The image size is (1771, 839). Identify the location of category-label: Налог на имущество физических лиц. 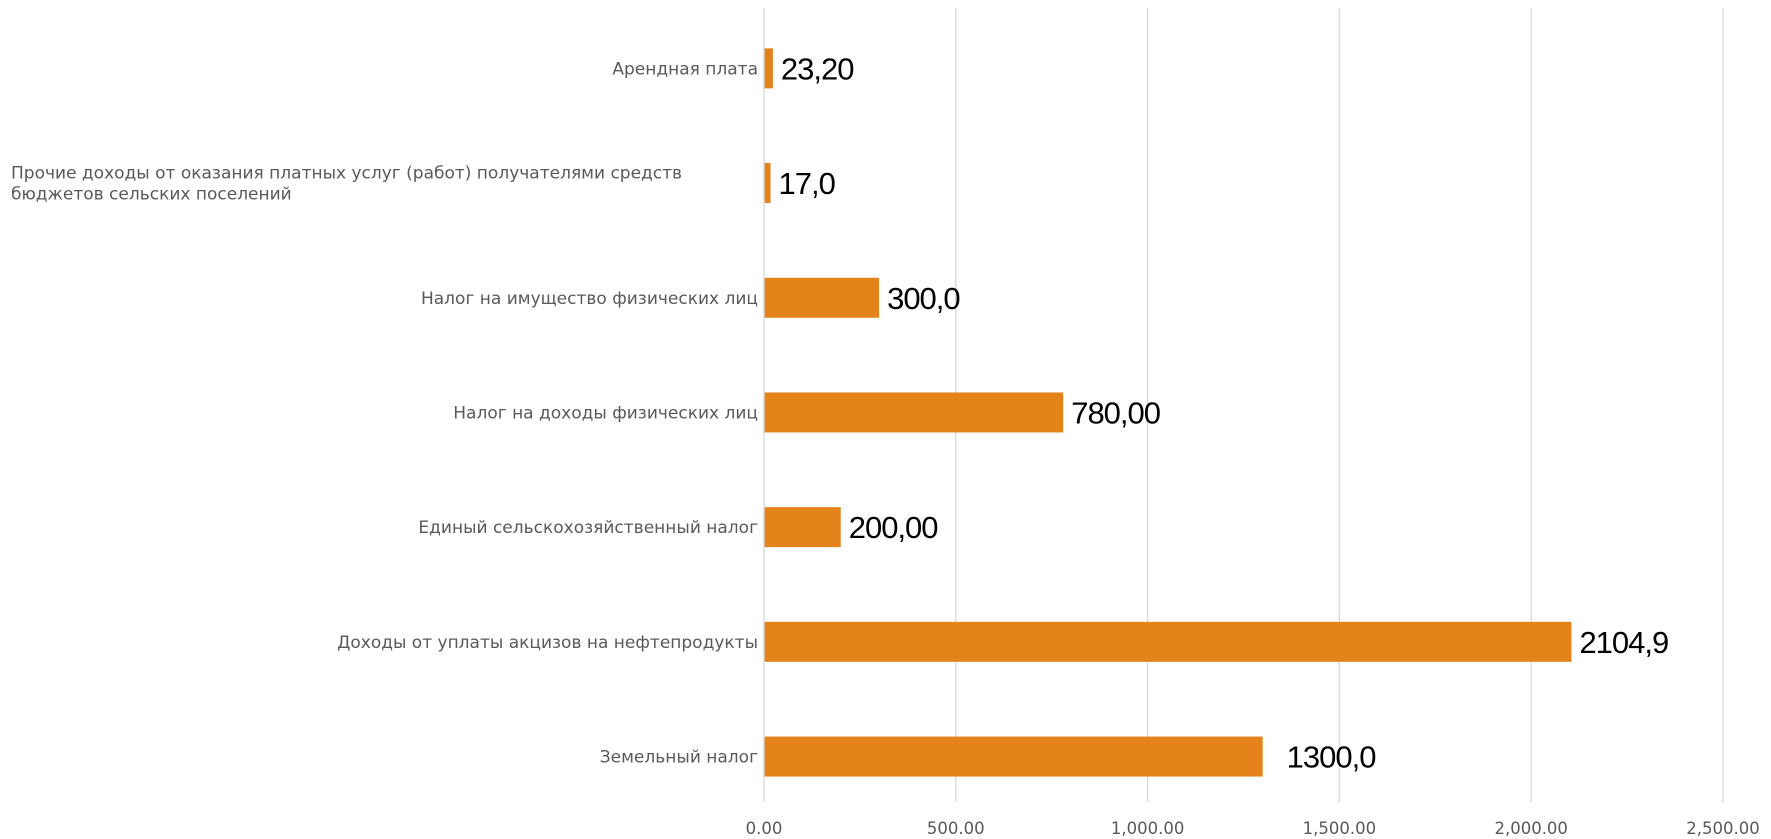
(589, 299).